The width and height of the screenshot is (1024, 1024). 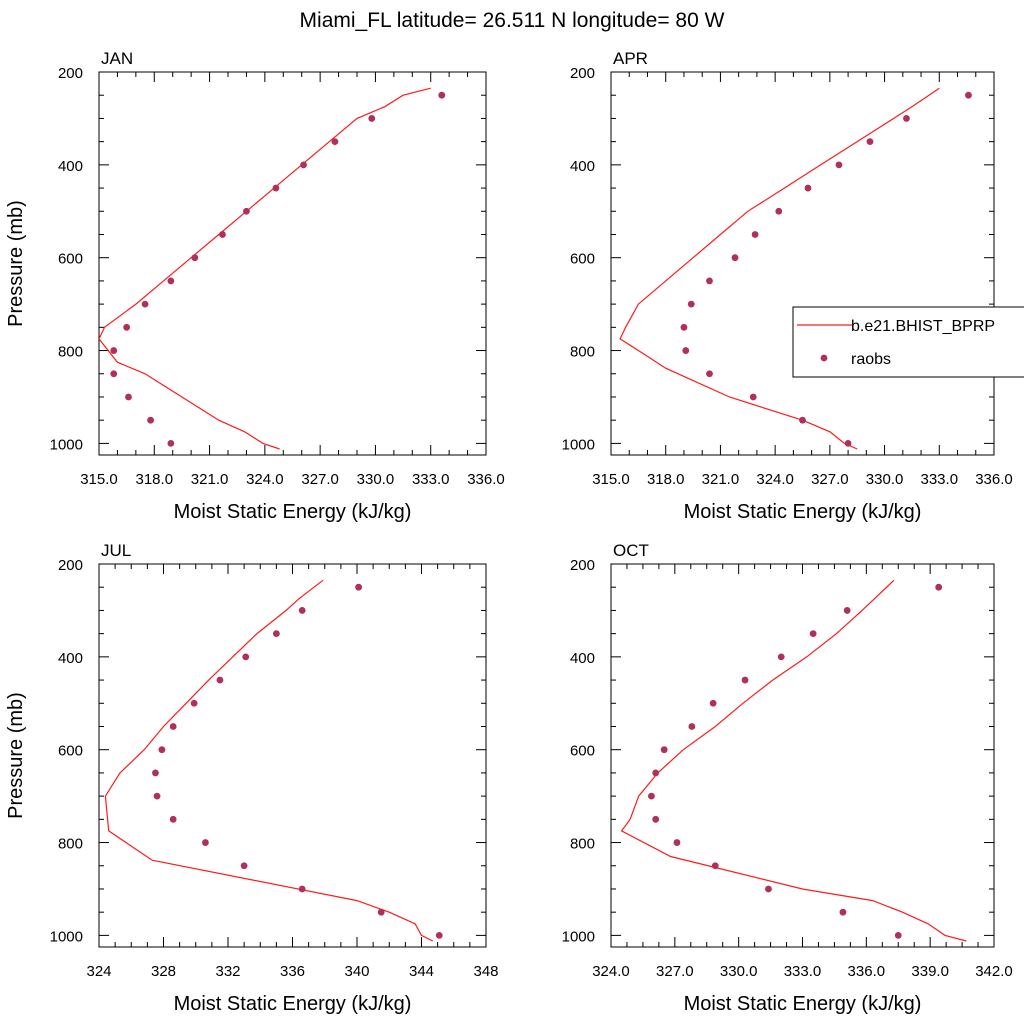 What do you see at coordinates (421, 971) in the screenshot?
I see `x-tick-label: 344` at bounding box center [421, 971].